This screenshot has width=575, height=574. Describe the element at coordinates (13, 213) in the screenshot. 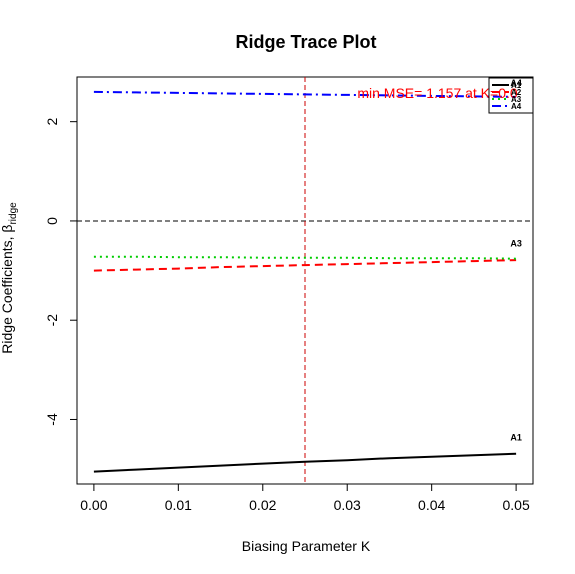

I see `y-axis-label-sub: ridge` at that location.